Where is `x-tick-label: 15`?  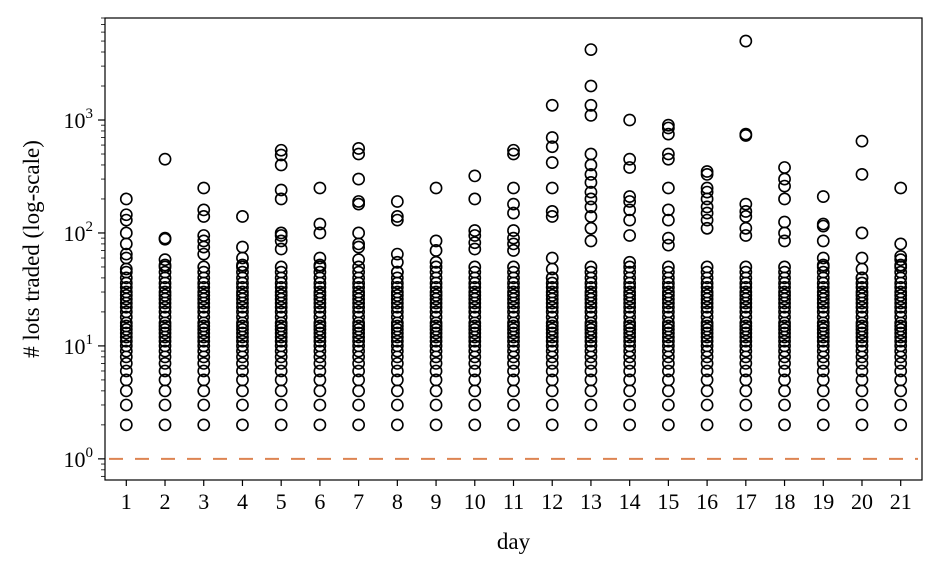 x-tick-label: 15 is located at coordinates (668, 501).